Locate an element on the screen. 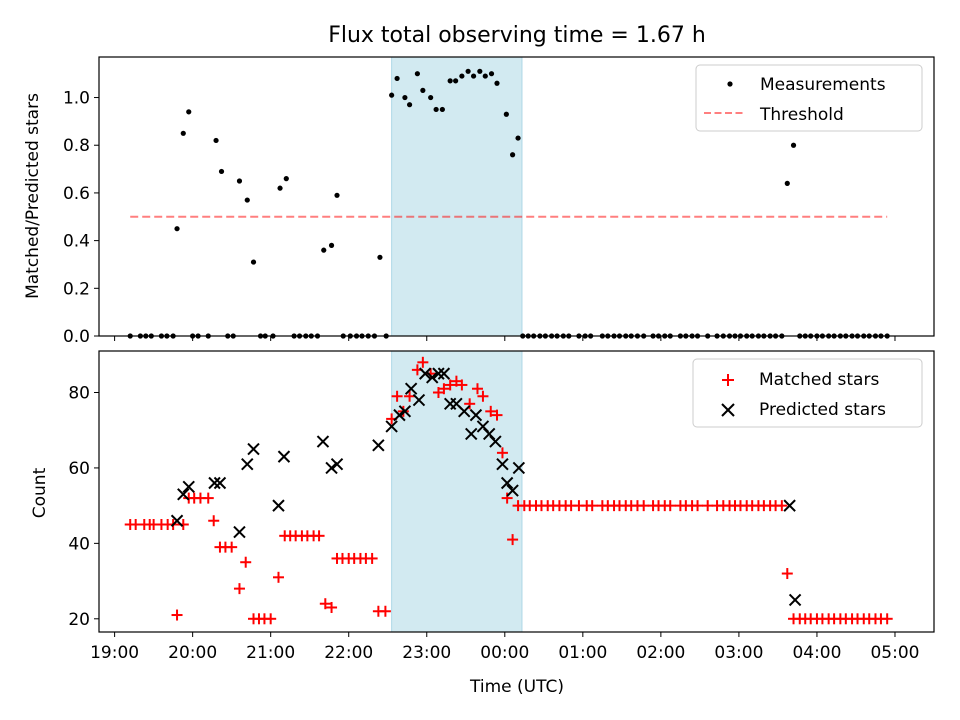  ratio-ytick-label: 1.0 is located at coordinates (76, 99).